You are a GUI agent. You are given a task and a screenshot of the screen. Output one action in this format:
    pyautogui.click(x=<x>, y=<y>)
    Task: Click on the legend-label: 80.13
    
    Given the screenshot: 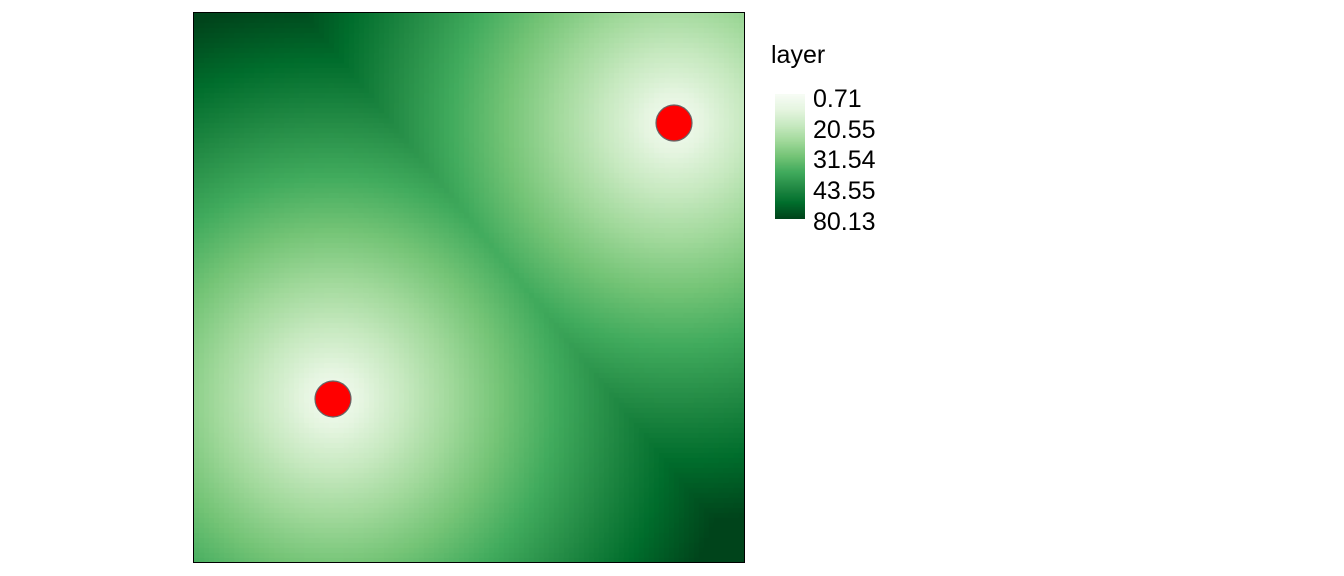 What is the action you would take?
    pyautogui.click(x=844, y=222)
    